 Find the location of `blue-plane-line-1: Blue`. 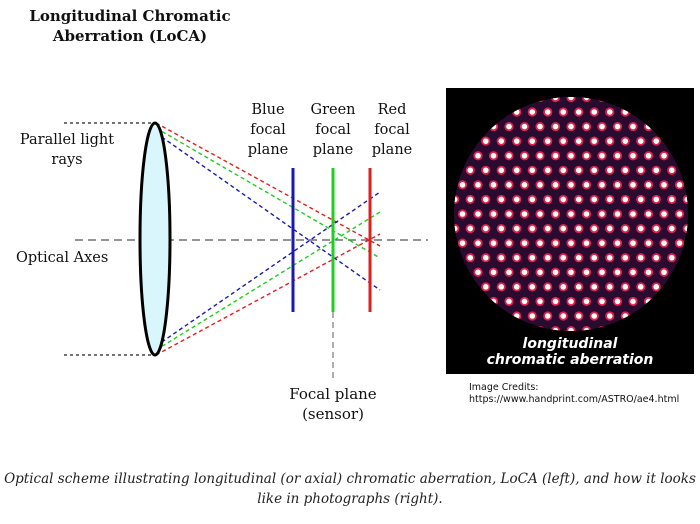

blue-plane-line-1: Blue is located at coordinates (268, 110).